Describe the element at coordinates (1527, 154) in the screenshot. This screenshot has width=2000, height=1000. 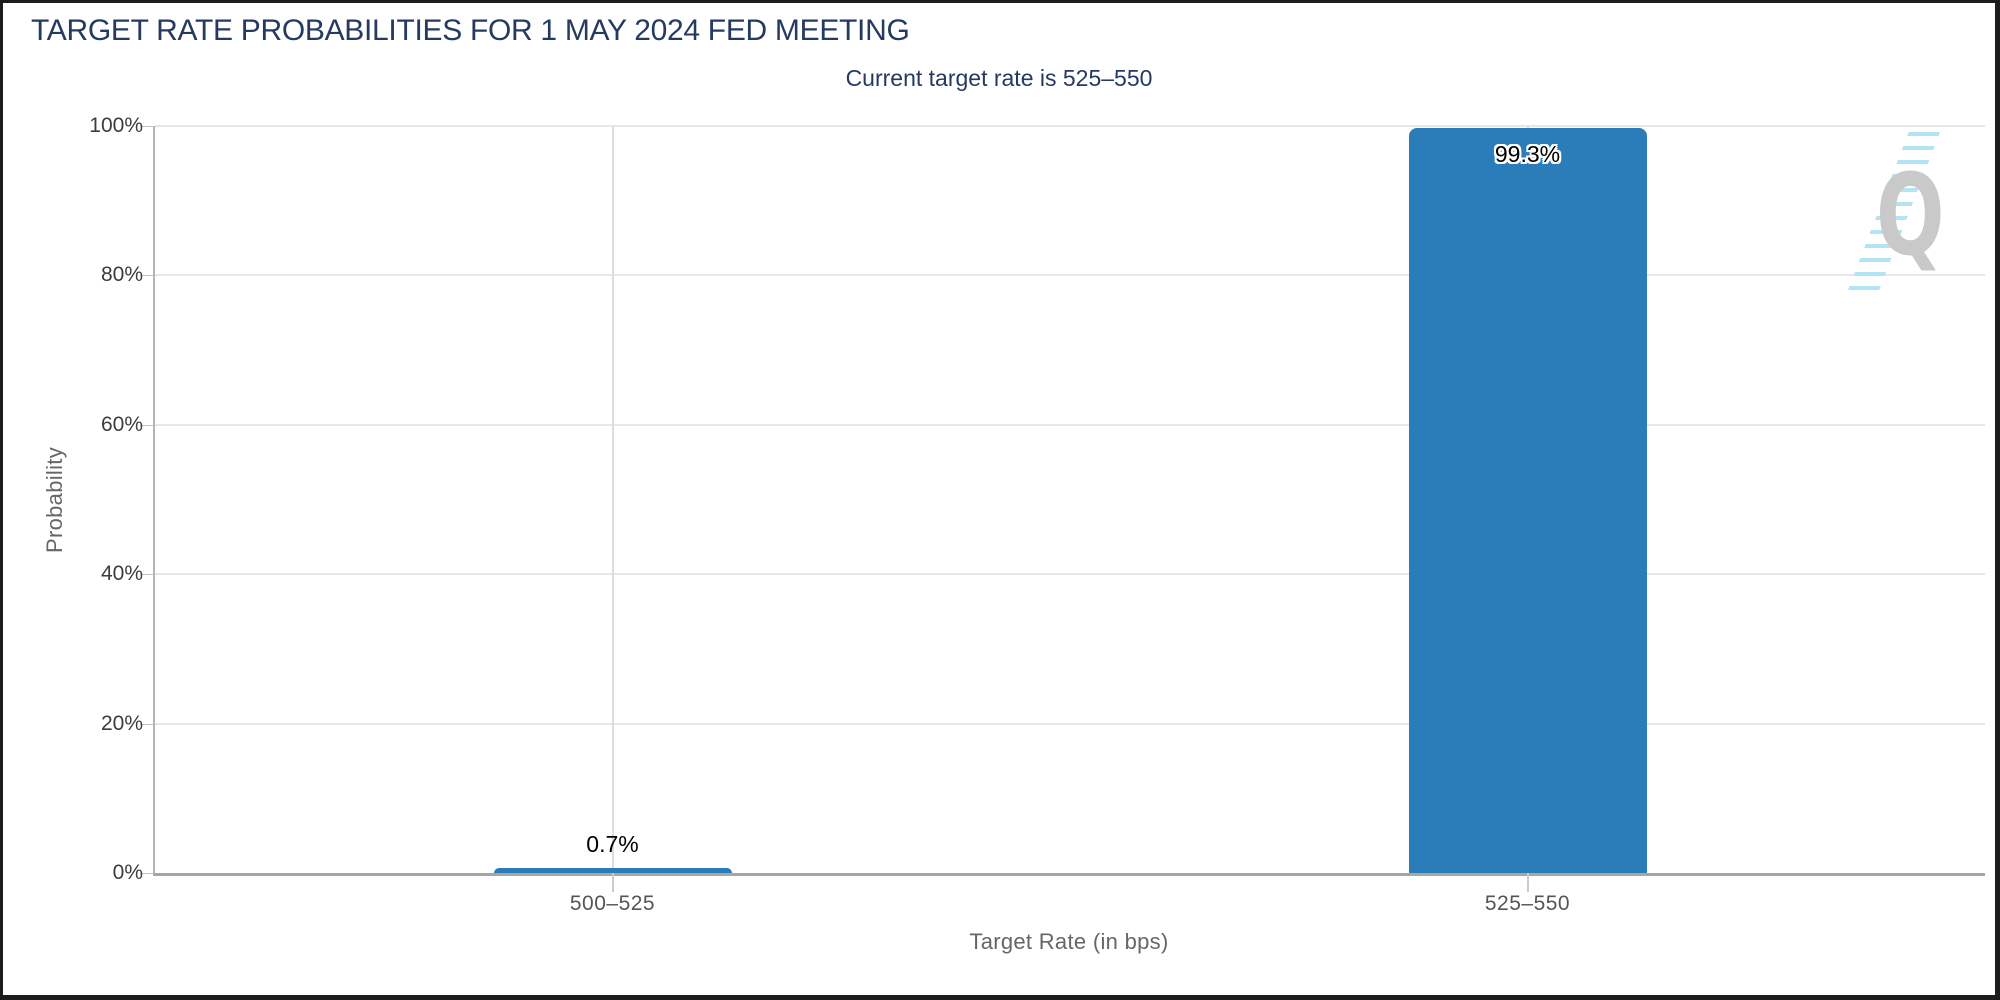
I see `bar-value-label: 99.3%` at that location.